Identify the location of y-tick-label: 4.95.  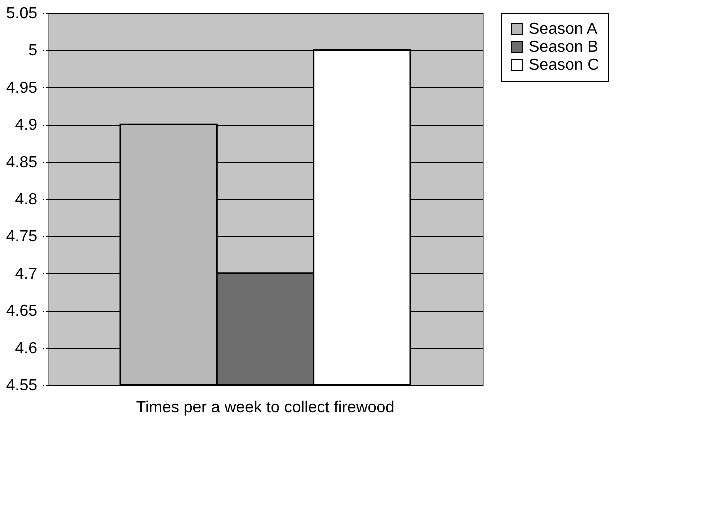
(22, 88).